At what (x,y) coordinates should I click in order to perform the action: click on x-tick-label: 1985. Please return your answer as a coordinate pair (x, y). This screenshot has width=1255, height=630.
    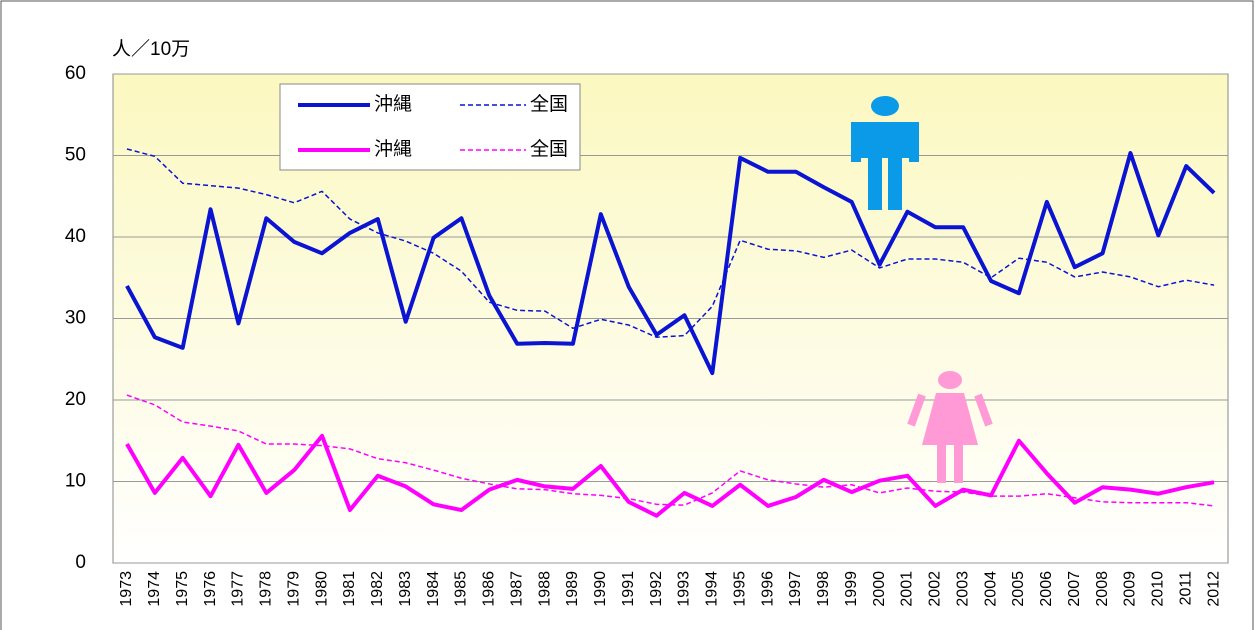
    Looking at the image, I should click on (461, 589).